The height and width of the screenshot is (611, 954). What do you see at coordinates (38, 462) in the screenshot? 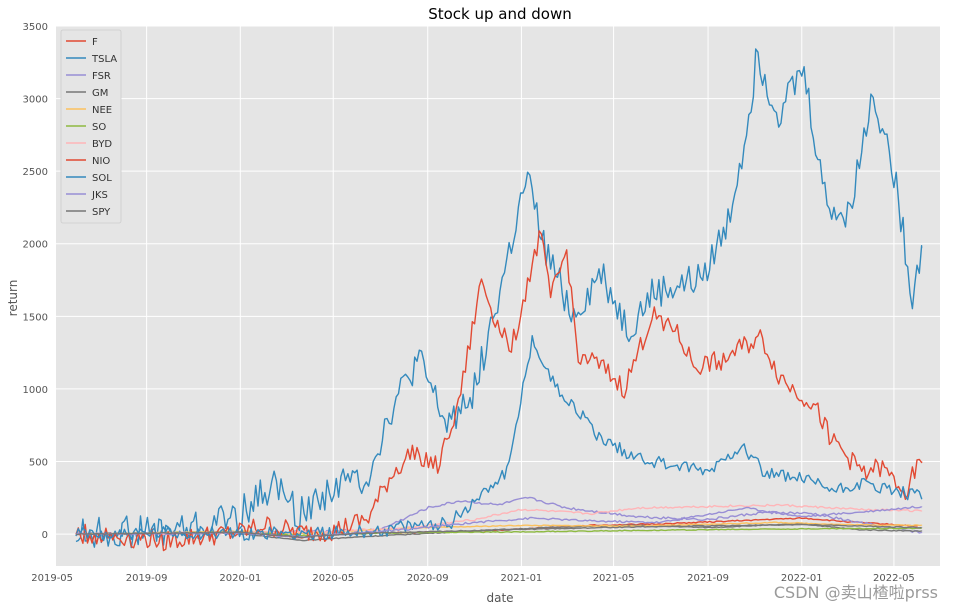
I see `y-tick-label: 500` at bounding box center [38, 462].